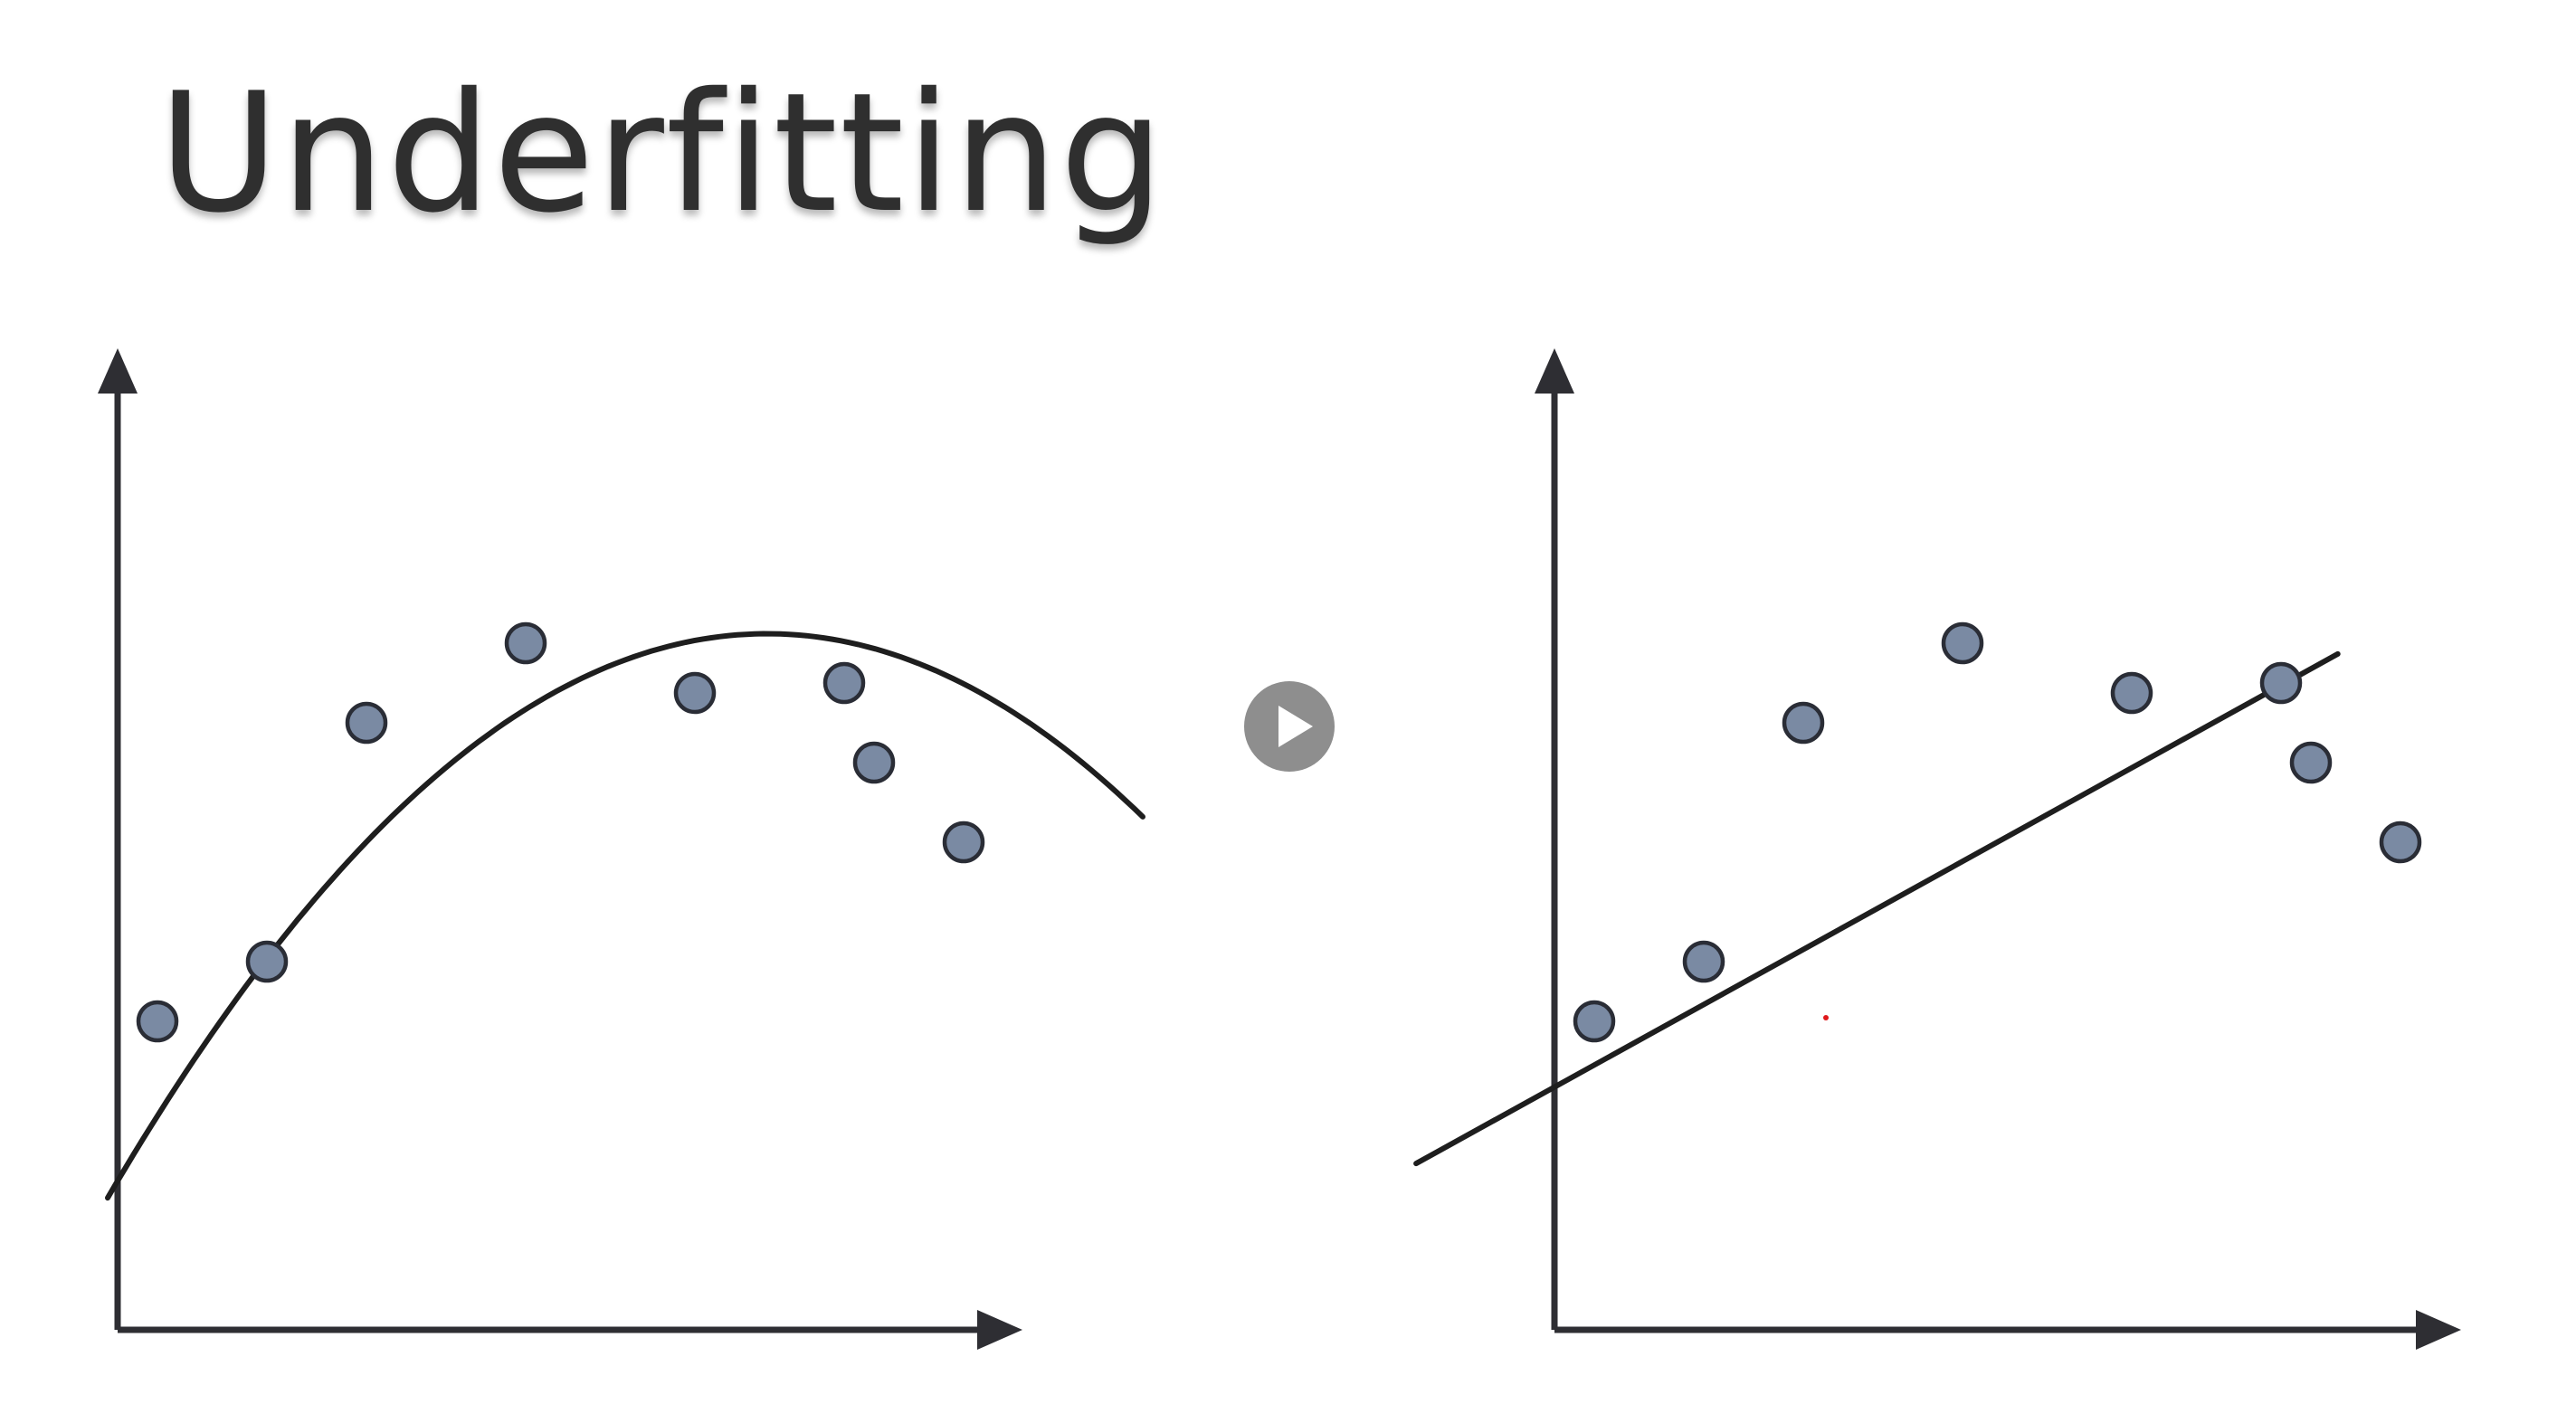 The width and height of the screenshot is (2576, 1404). I want to click on play-button, so click(1290, 726).